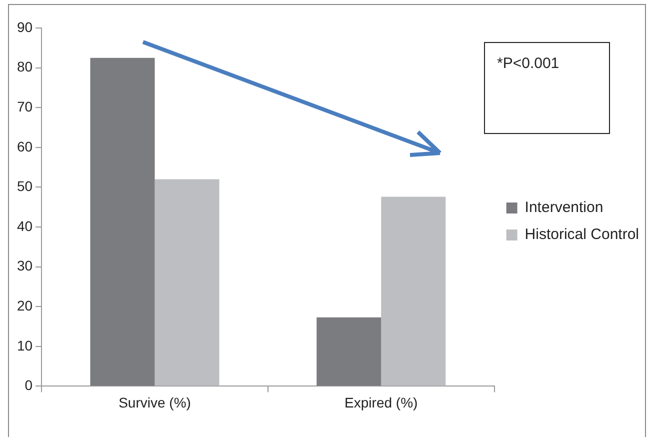 The height and width of the screenshot is (437, 659). I want to click on x-tick-label: Survive (%), so click(154, 402).